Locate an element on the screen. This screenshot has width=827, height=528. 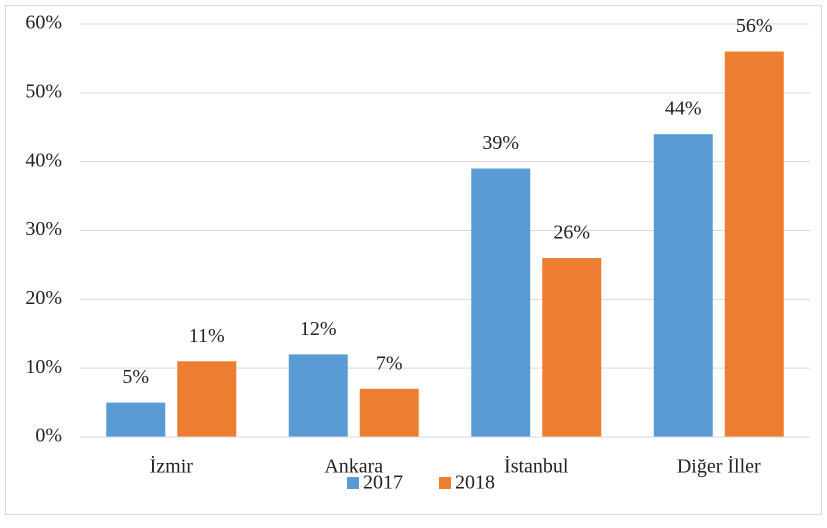
y-tick-label: 30% is located at coordinates (43, 229).